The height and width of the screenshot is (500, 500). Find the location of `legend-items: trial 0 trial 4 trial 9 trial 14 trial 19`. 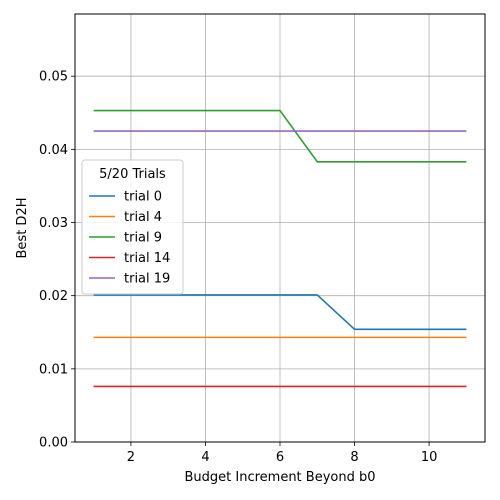

legend-items: trial 0 trial 4 trial 9 trial 14 trial 19 is located at coordinates (129, 238).